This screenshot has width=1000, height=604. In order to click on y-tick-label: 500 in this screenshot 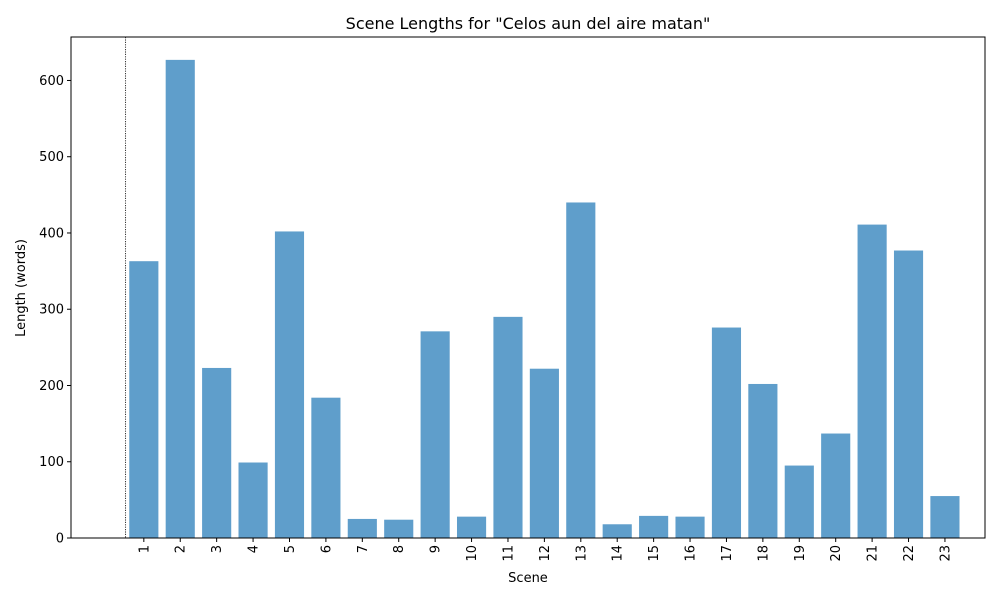, I will do `click(51, 157)`.